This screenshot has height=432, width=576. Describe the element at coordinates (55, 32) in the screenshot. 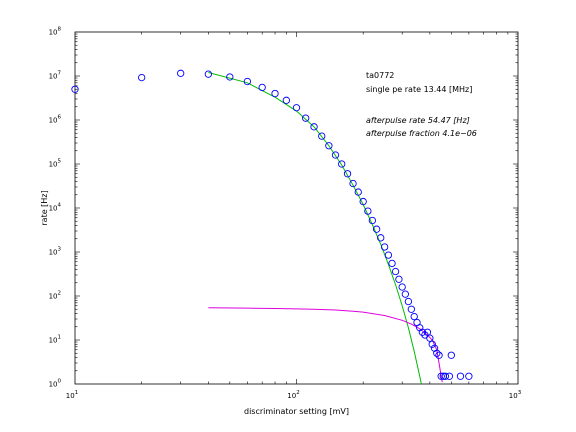

I see `y-tick-label: 10⁸` at that location.